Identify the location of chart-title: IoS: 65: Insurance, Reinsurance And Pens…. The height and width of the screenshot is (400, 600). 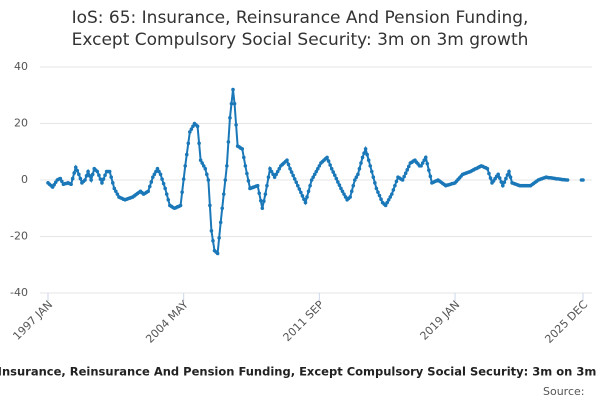
(300, 18).